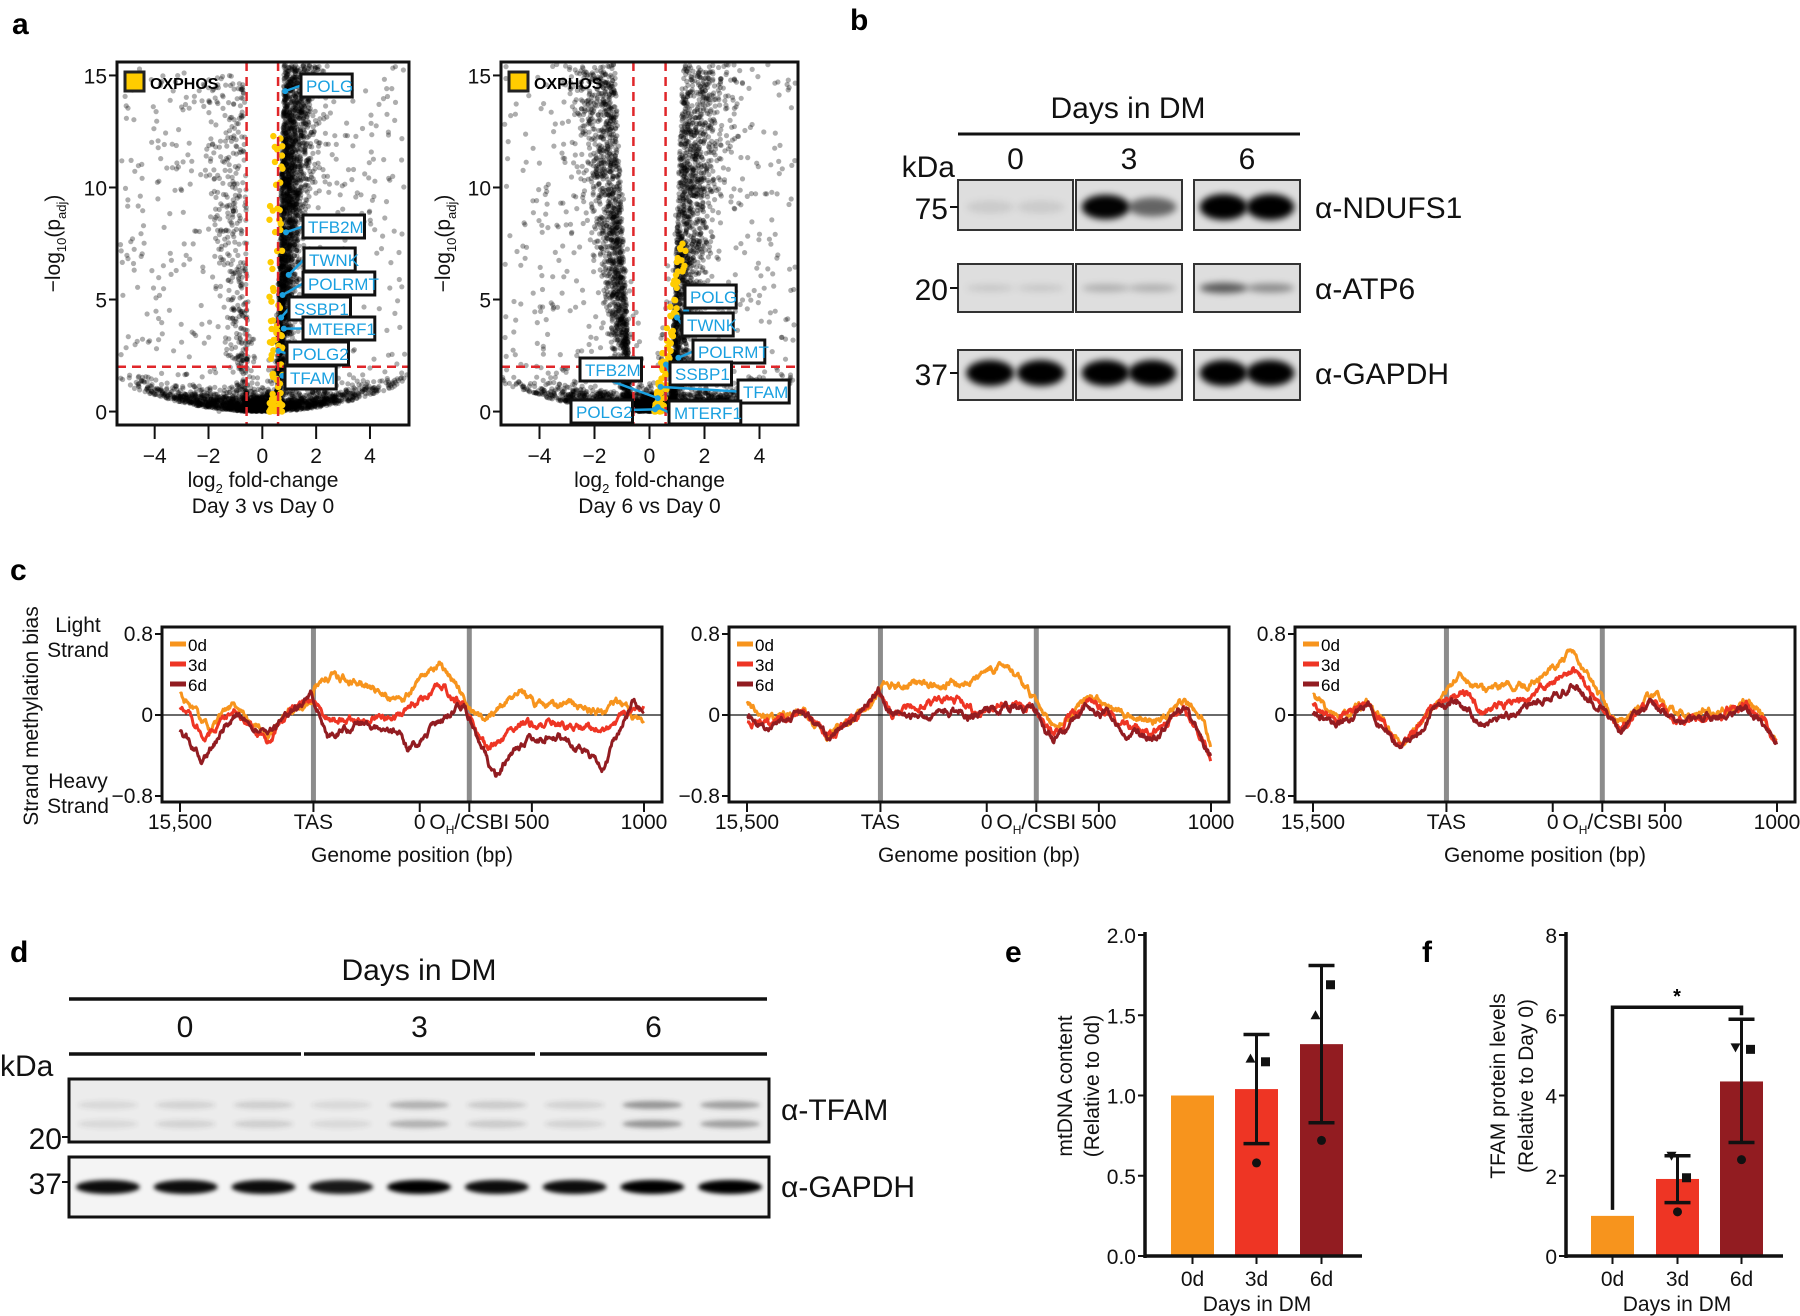 The image size is (1800, 1316). I want to click on panel-label-c: c, so click(18, 570).